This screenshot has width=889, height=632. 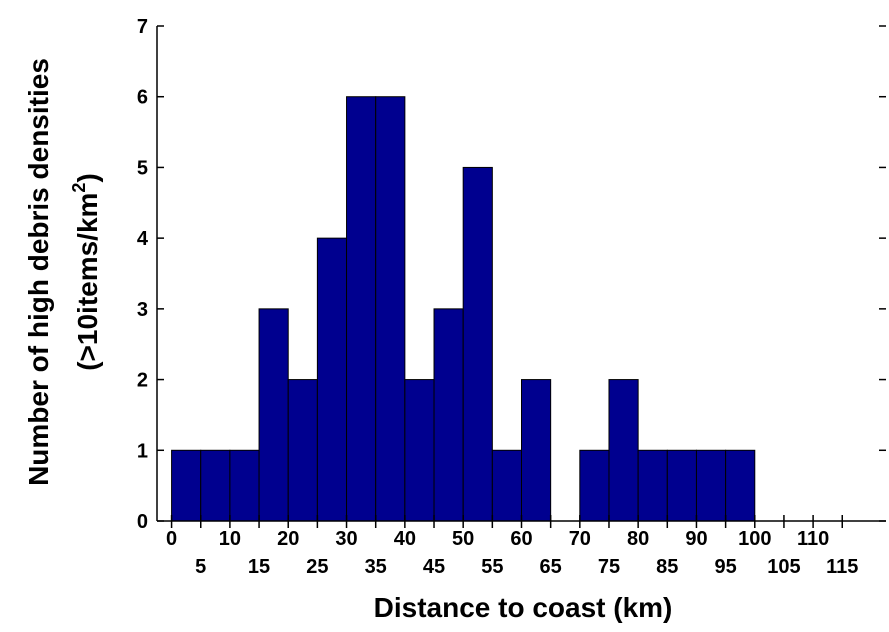 What do you see at coordinates (259, 567) in the screenshot?
I see `x-tick-label: 15` at bounding box center [259, 567].